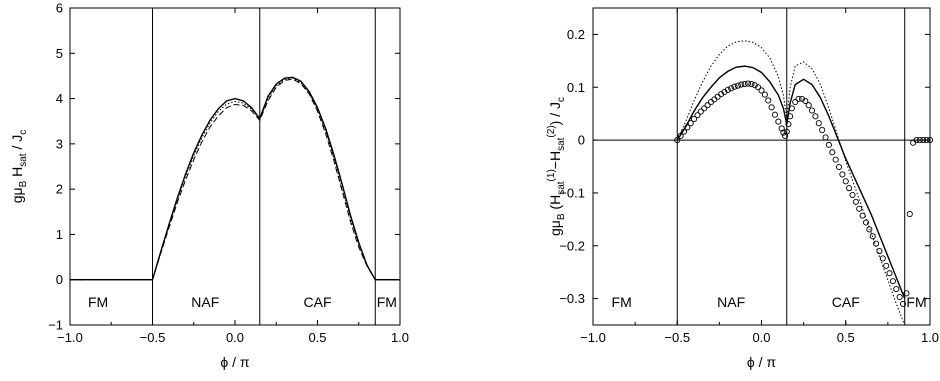  I want to click on y-tick-label: 3, so click(59, 143).